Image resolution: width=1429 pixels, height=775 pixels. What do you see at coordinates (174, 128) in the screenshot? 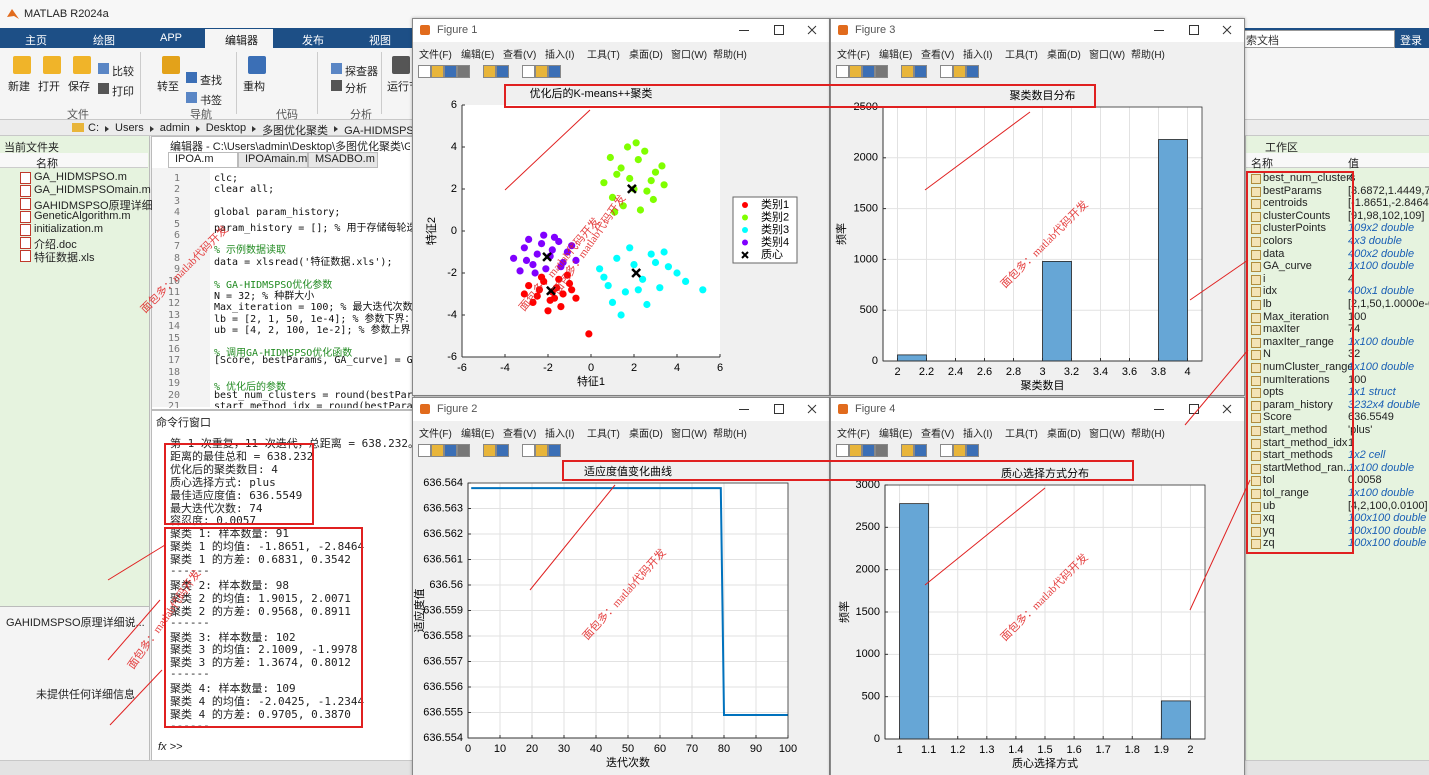
I see `path-segment: admin` at bounding box center [174, 128].